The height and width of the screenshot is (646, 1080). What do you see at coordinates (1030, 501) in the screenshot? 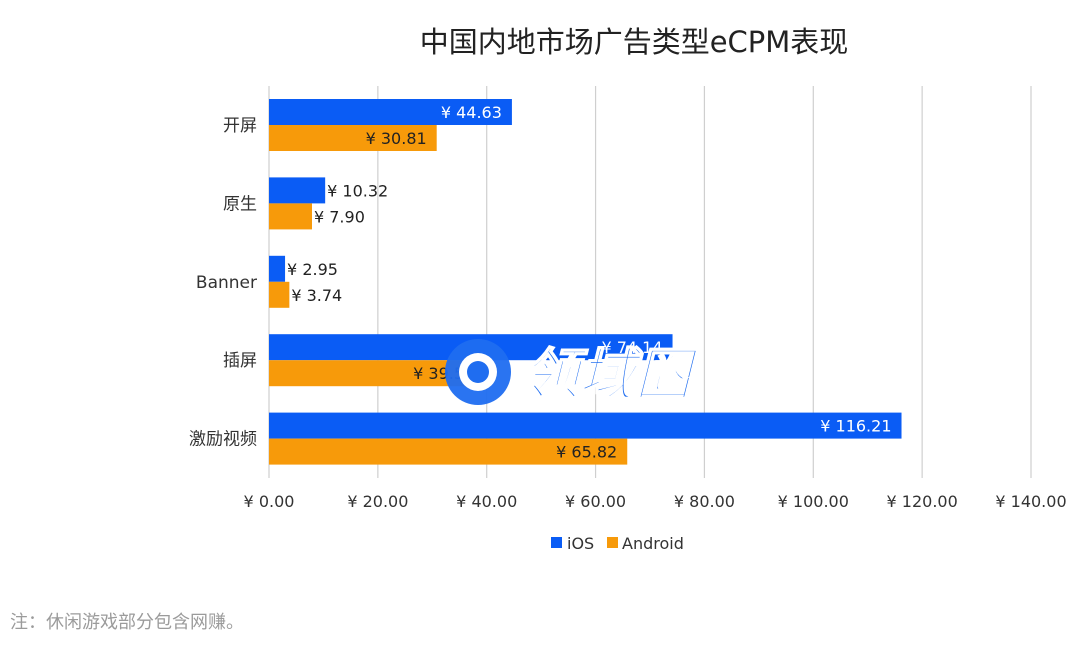
I see `x-tick-label: ¥ 140.00` at bounding box center [1030, 501].